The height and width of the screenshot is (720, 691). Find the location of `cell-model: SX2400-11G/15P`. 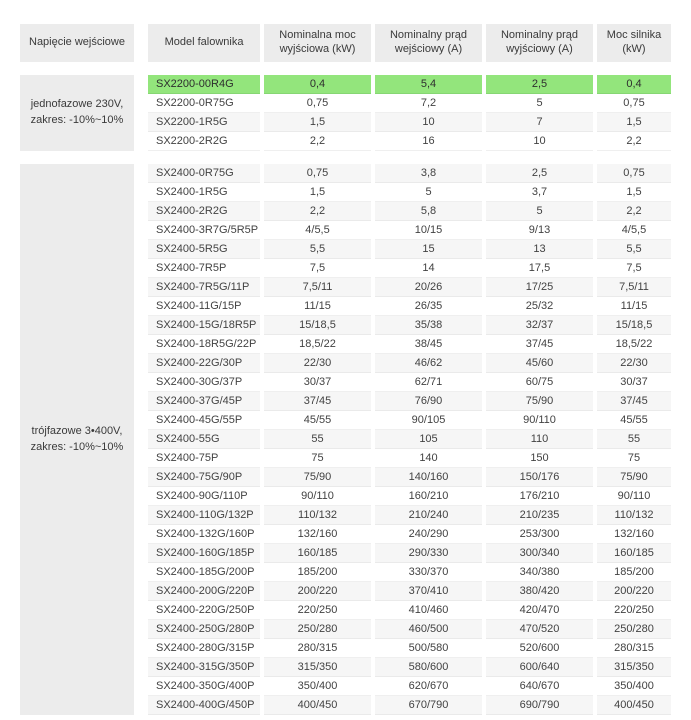

cell-model: SX2400-11G/15P is located at coordinates (204, 306).